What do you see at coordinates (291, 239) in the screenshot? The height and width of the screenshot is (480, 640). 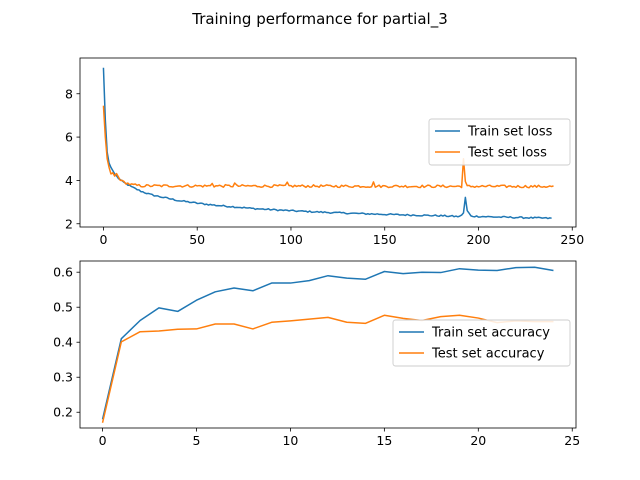 I see `x-tick-label: 100` at bounding box center [291, 239].